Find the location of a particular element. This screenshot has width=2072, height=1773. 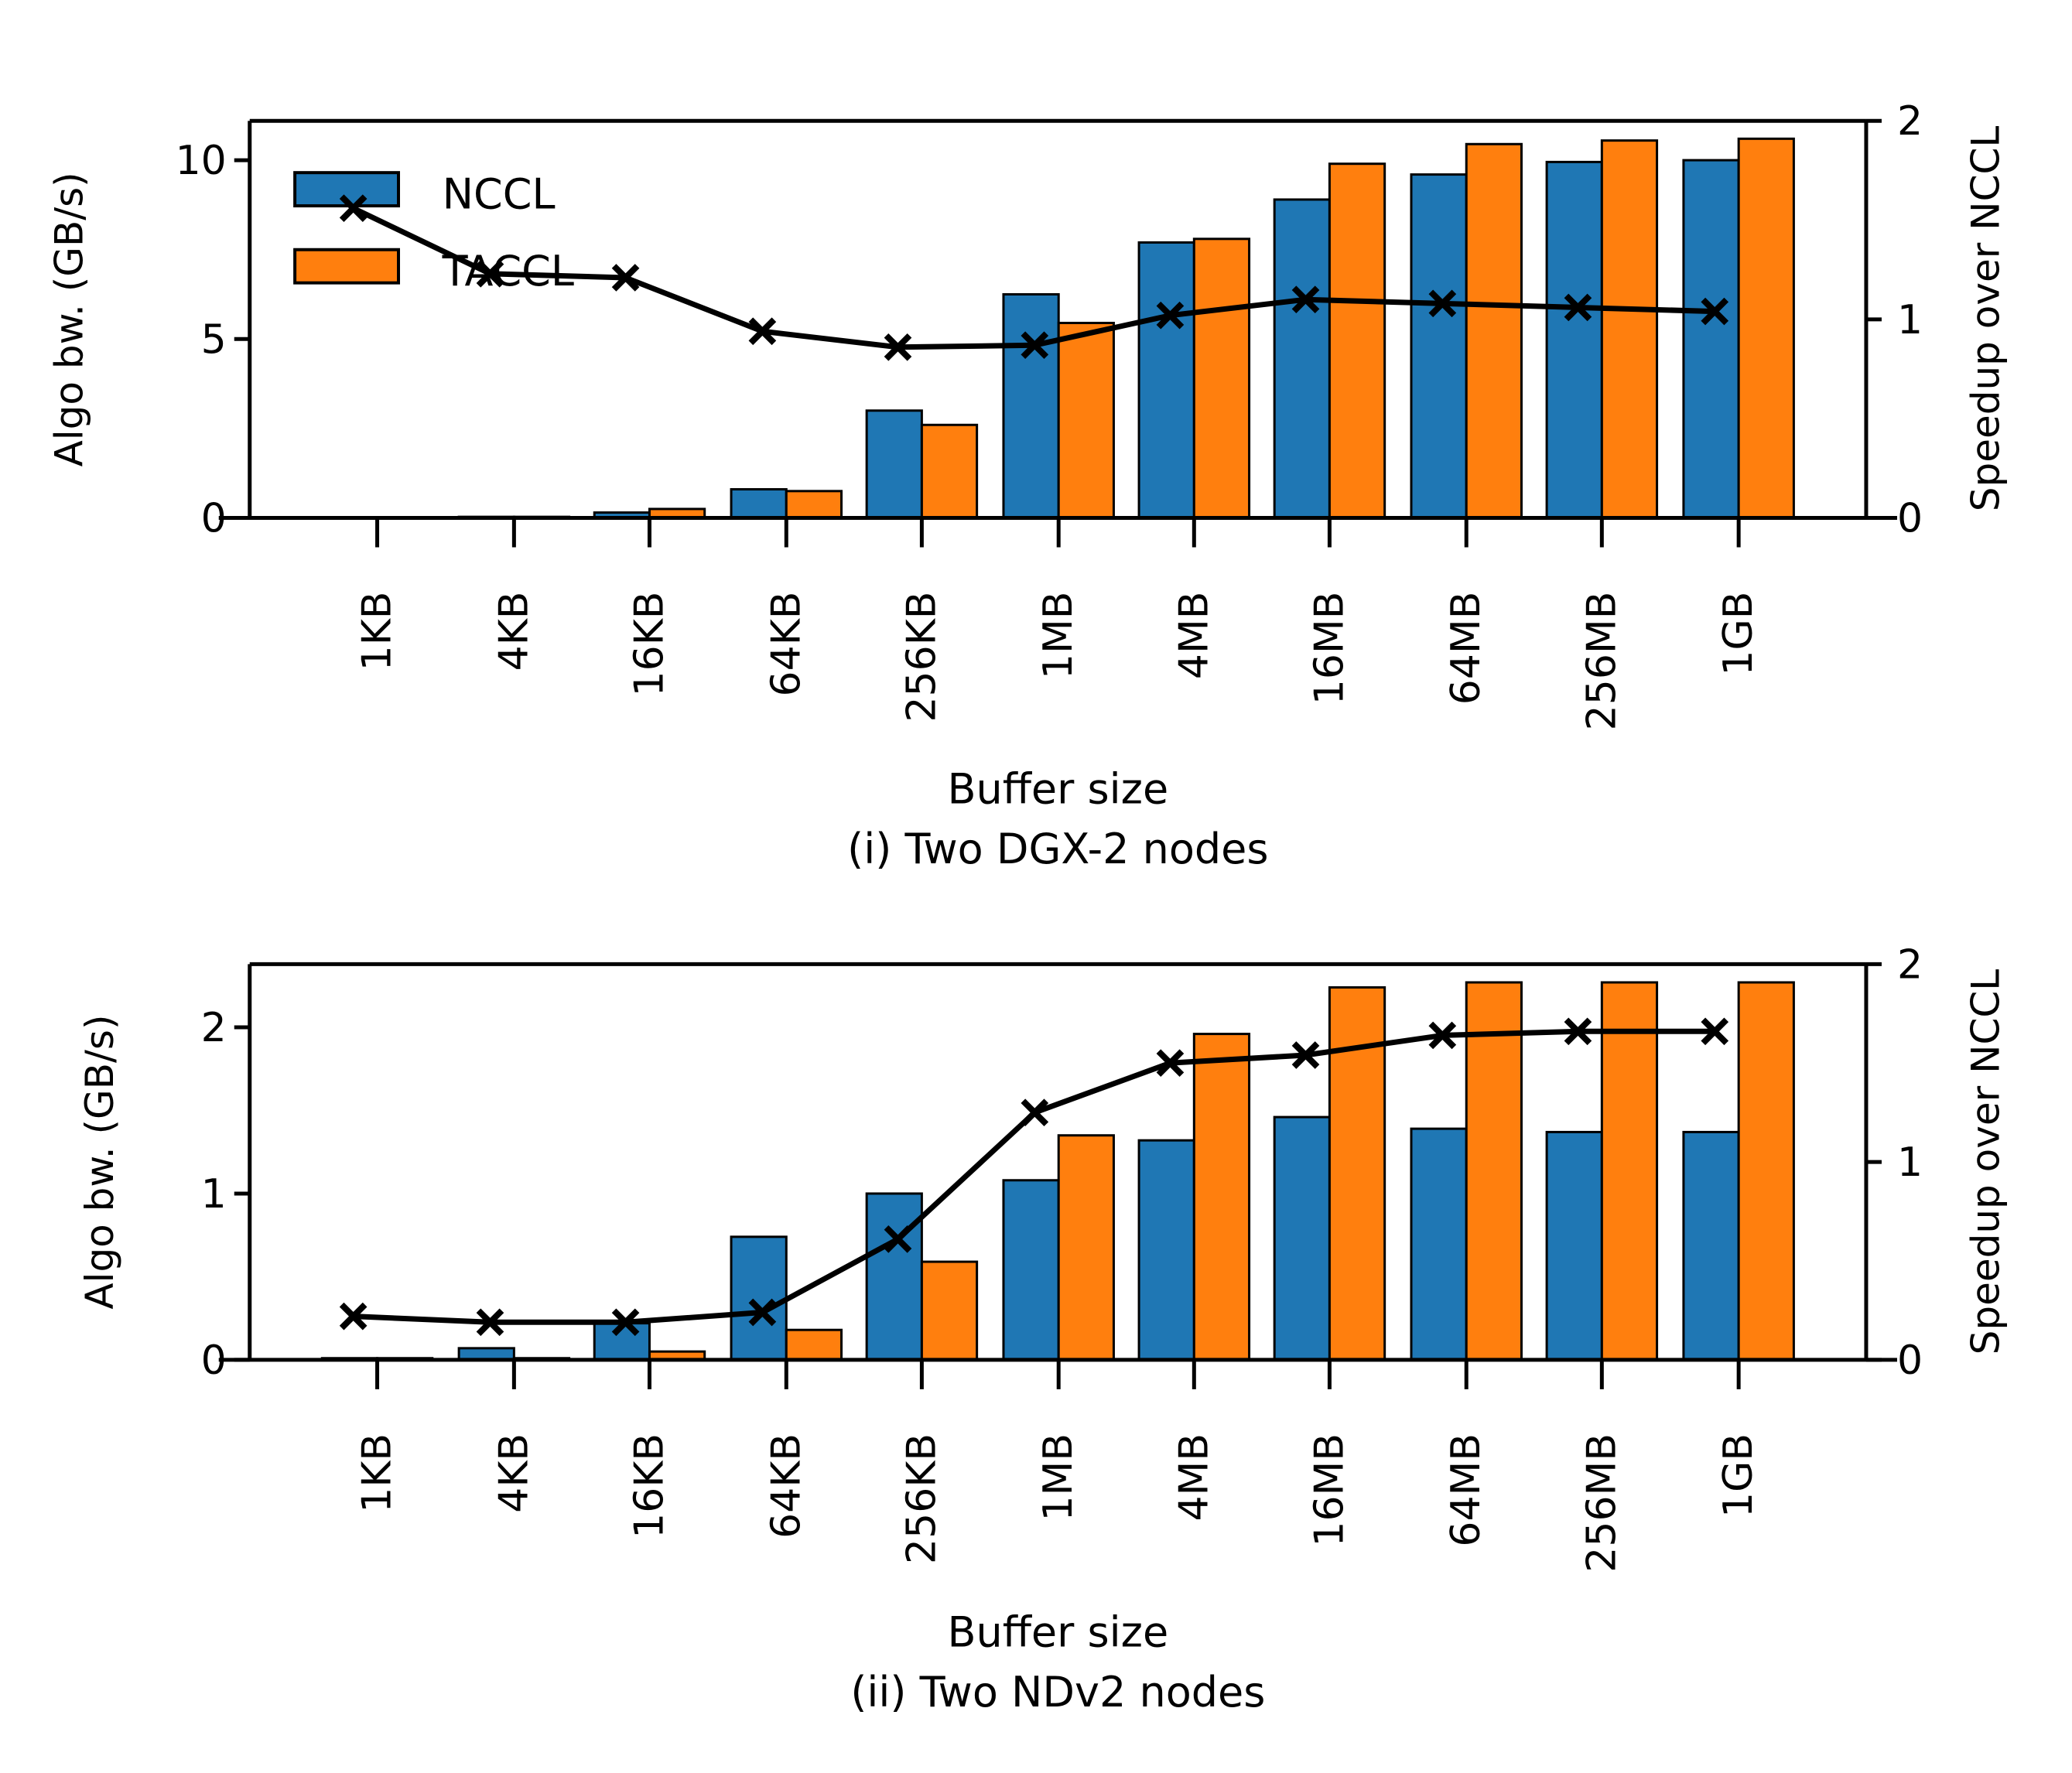

bar-taccl-16MB is located at coordinates (1357, 341).